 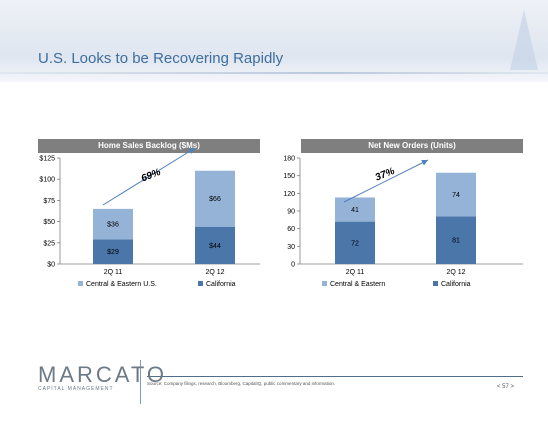 What do you see at coordinates (412, 146) in the screenshot?
I see `chart-title-net-new-orders: Net New Orders (Units)` at bounding box center [412, 146].